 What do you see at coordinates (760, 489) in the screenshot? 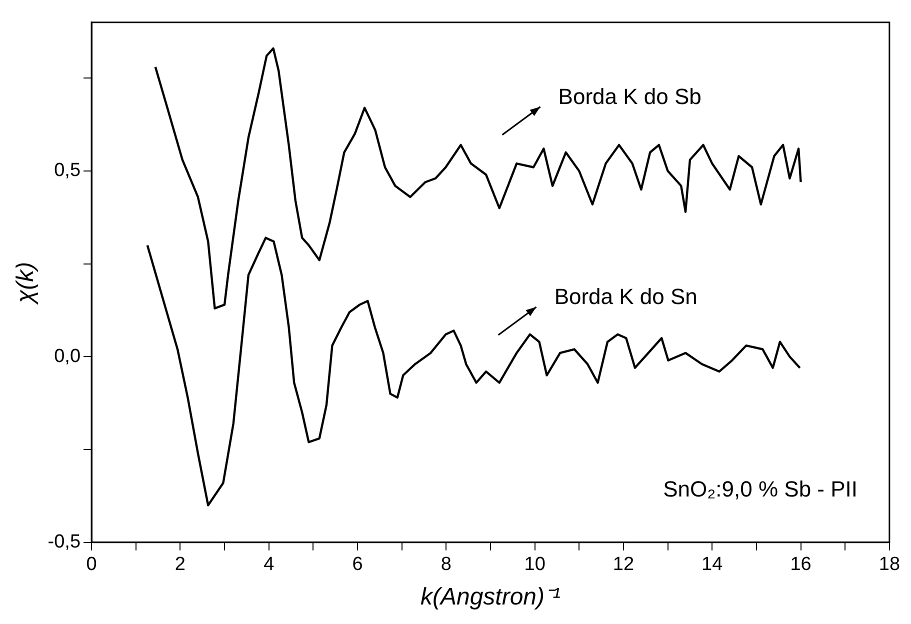
I see `annotation: SnO₂:9,0 % Sb - PII` at bounding box center [760, 489].